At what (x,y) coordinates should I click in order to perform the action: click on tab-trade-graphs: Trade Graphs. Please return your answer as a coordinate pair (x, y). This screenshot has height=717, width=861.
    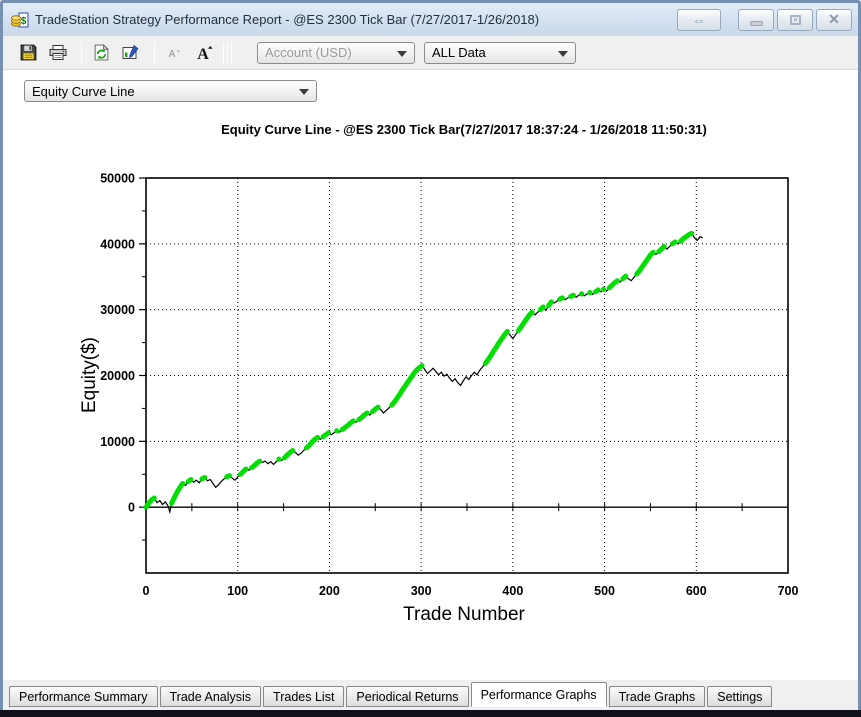
    Looking at the image, I should click on (657, 696).